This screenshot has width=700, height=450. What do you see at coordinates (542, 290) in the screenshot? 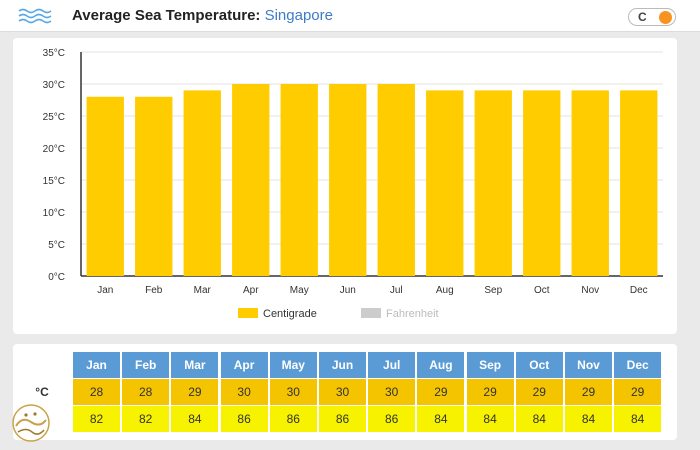
I see `x-tick-label: Oct` at bounding box center [542, 290].